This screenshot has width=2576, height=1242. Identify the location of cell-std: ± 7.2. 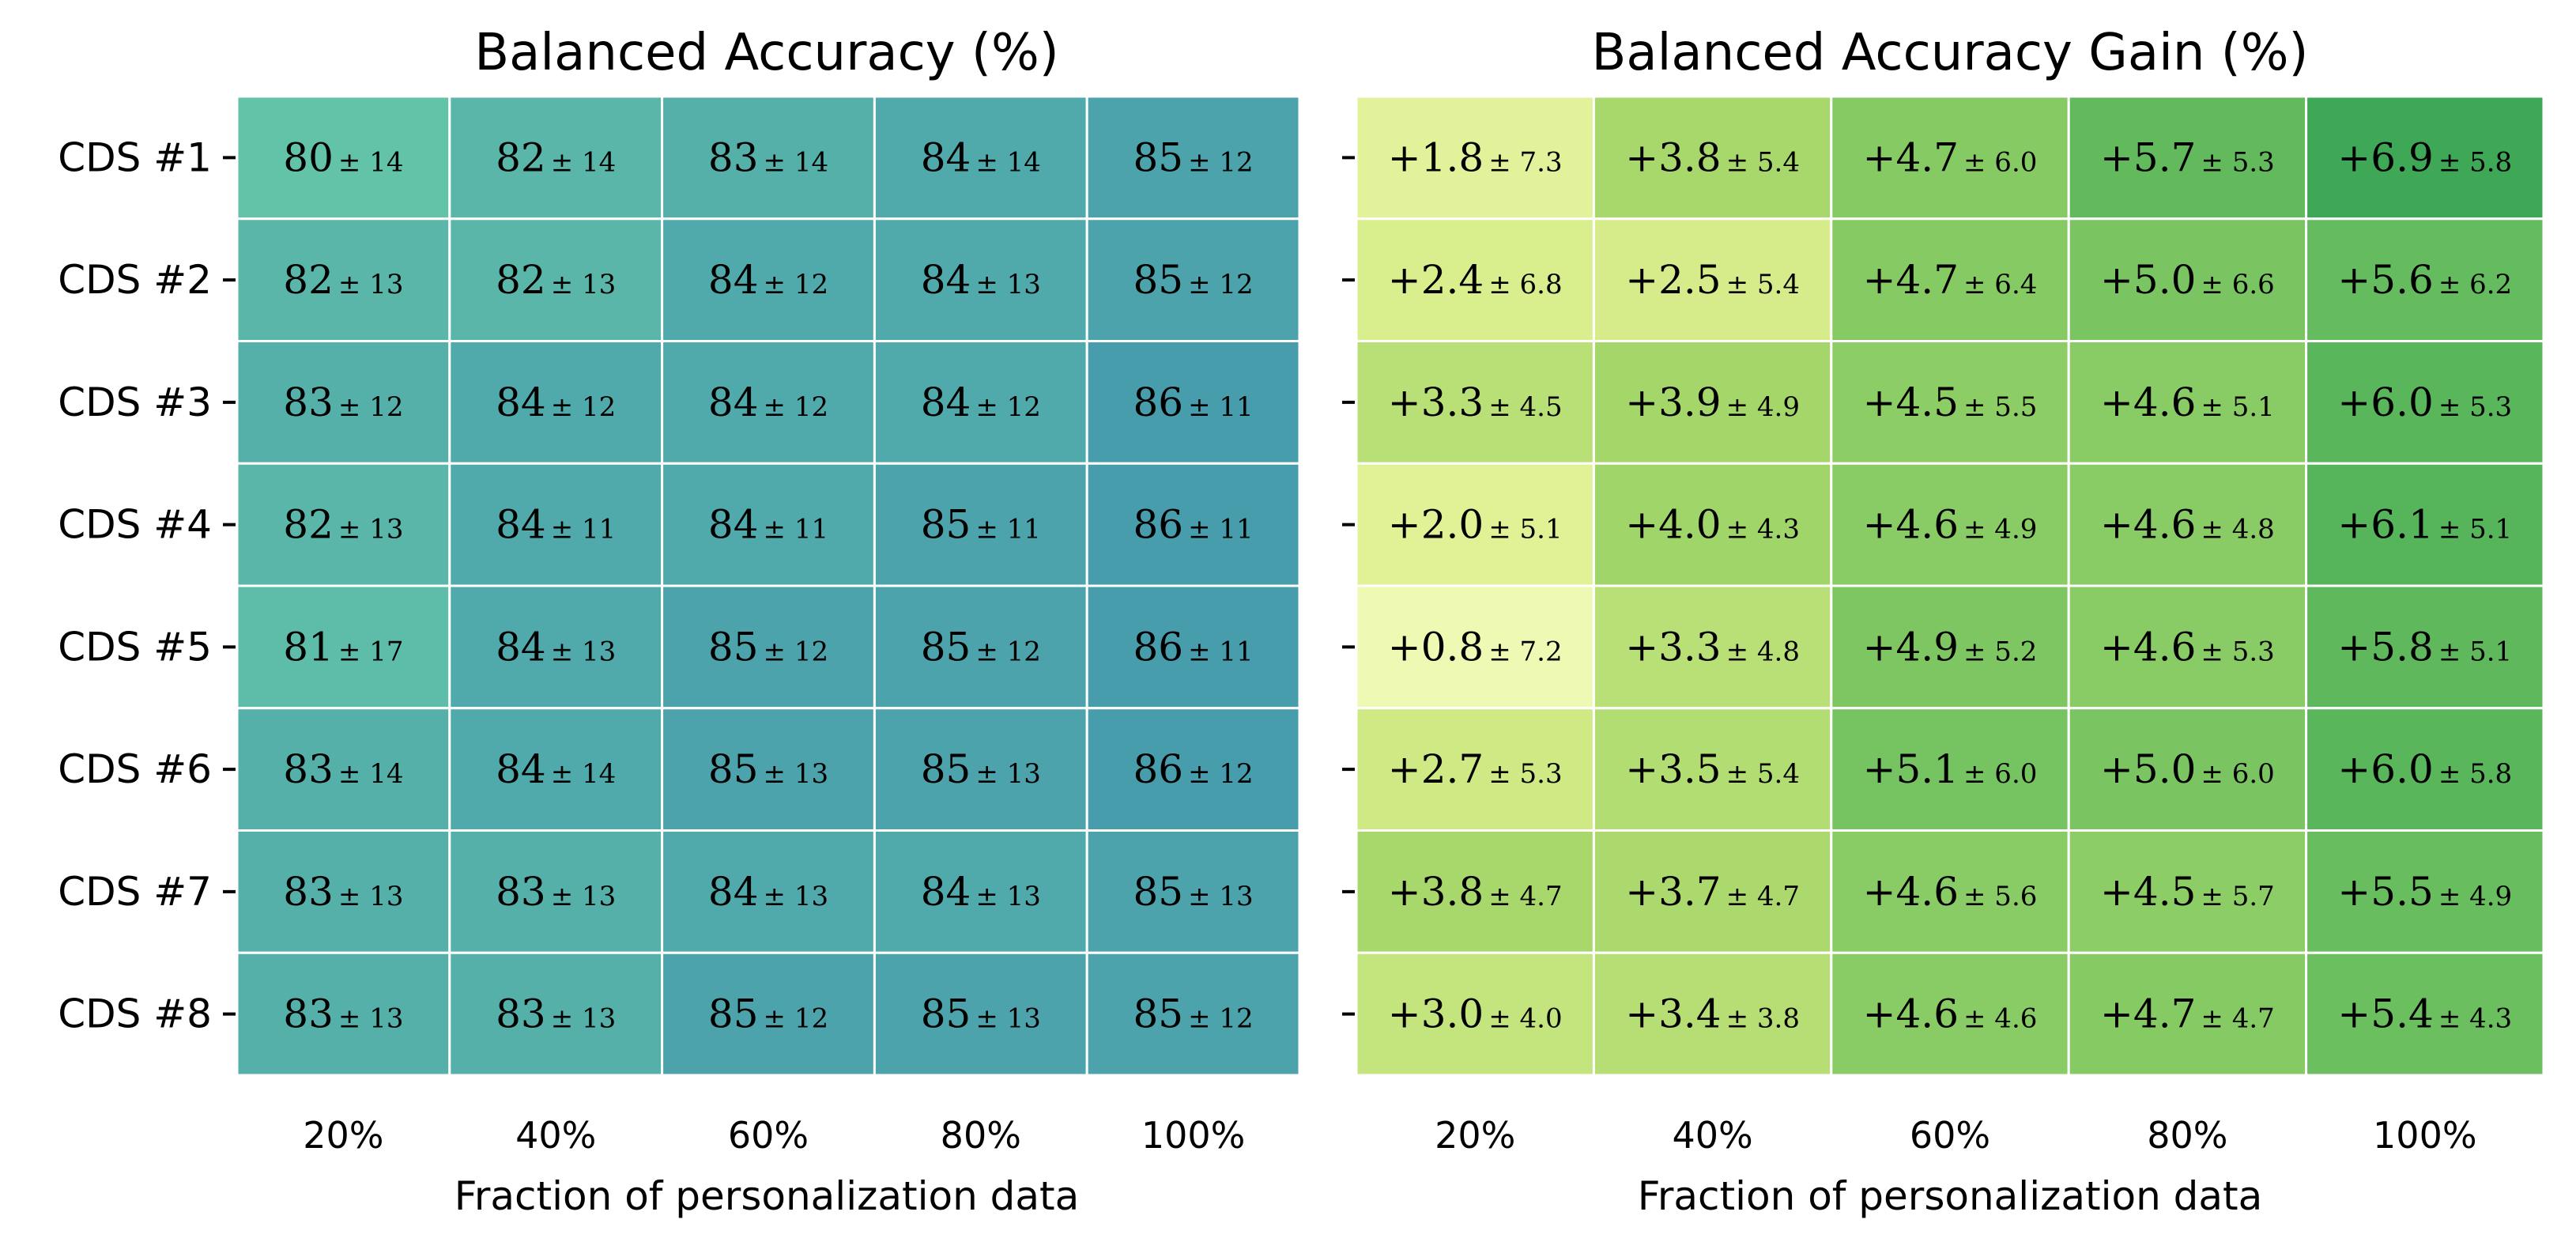
(1525, 651).